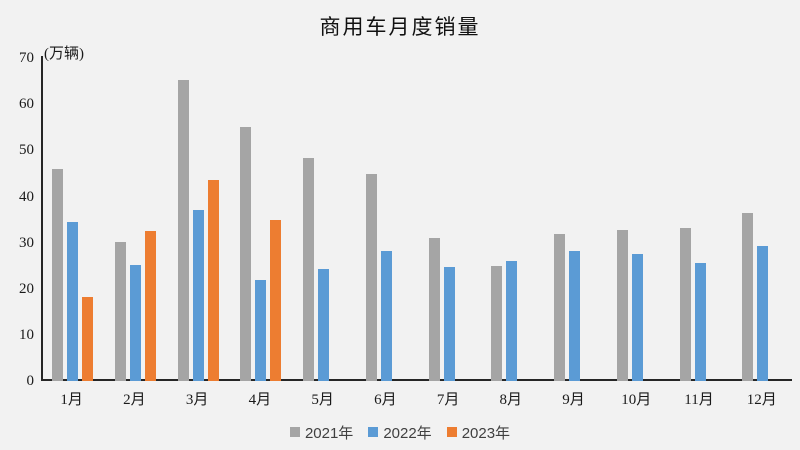 The width and height of the screenshot is (800, 450). What do you see at coordinates (183, 230) in the screenshot?
I see `bar-series1-month3` at bounding box center [183, 230].